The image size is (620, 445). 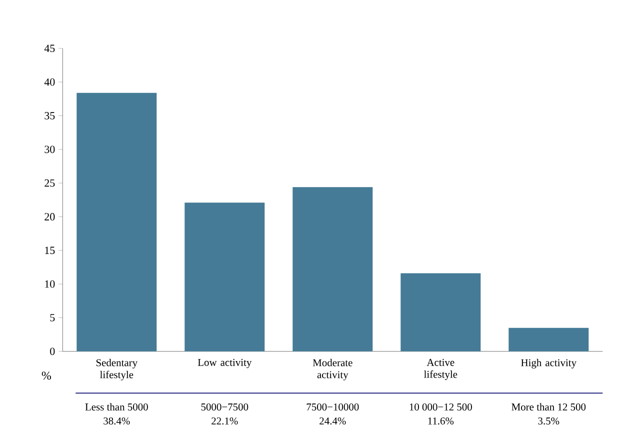 I want to click on y-tick-label: 20, so click(x=49, y=216).